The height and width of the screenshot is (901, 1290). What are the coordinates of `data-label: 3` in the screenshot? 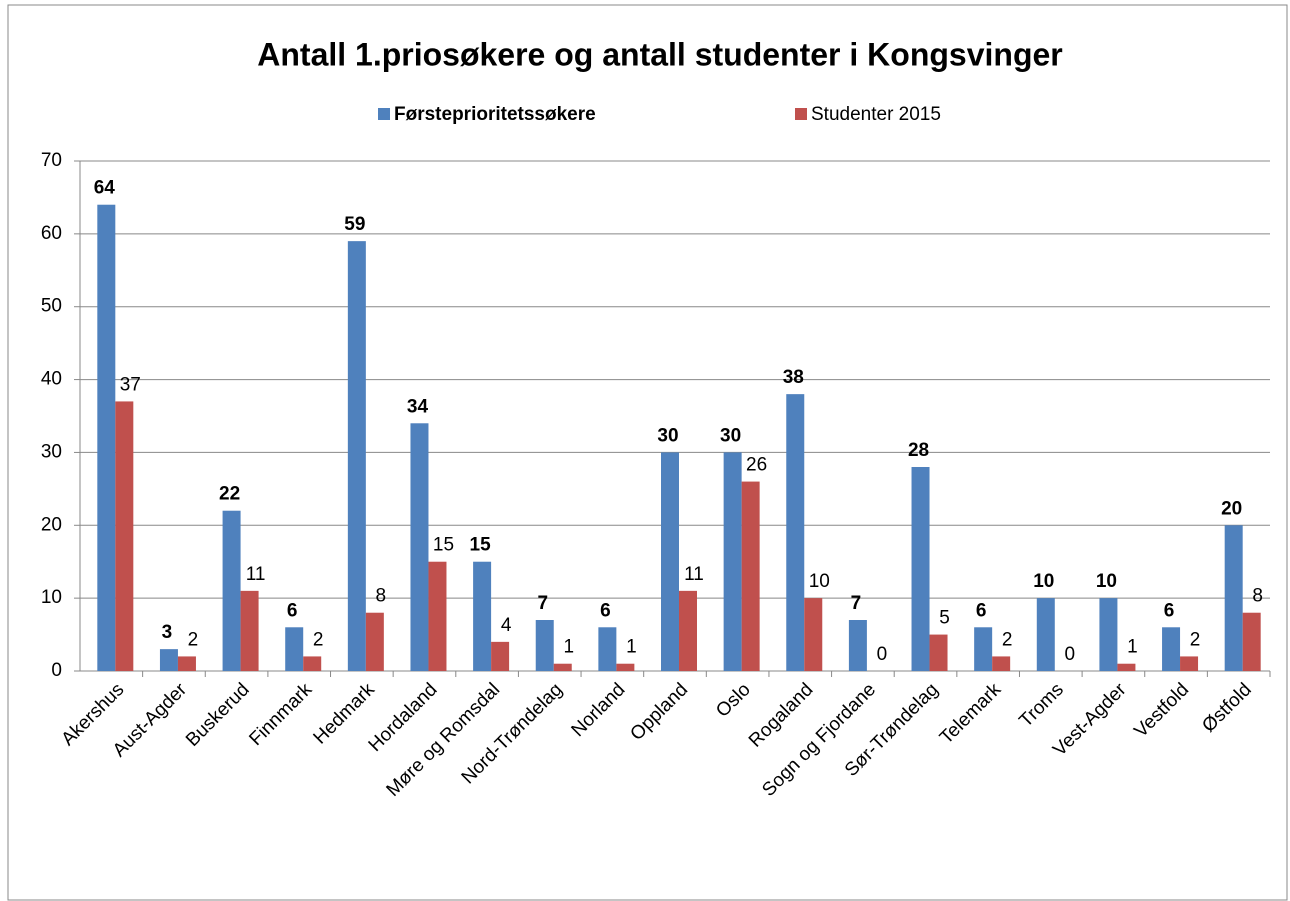 It's located at (167, 632).